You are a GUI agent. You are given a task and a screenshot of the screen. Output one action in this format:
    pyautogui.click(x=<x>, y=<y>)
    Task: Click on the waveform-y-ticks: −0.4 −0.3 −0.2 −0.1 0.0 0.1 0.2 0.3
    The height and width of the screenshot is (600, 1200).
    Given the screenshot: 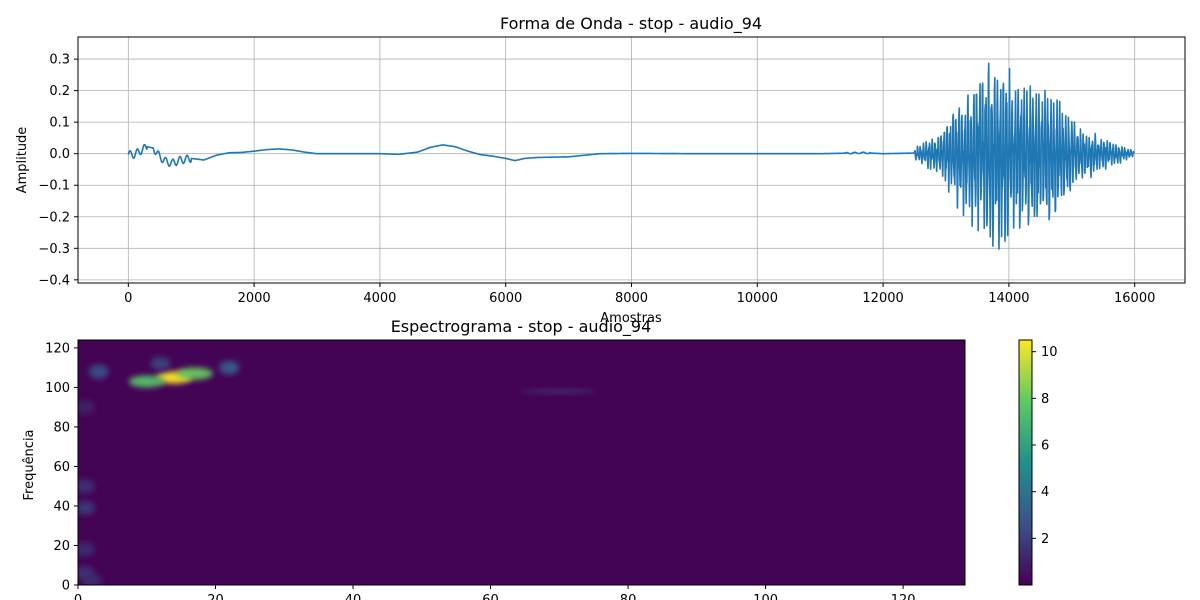 What is the action you would take?
    pyautogui.click(x=58, y=170)
    